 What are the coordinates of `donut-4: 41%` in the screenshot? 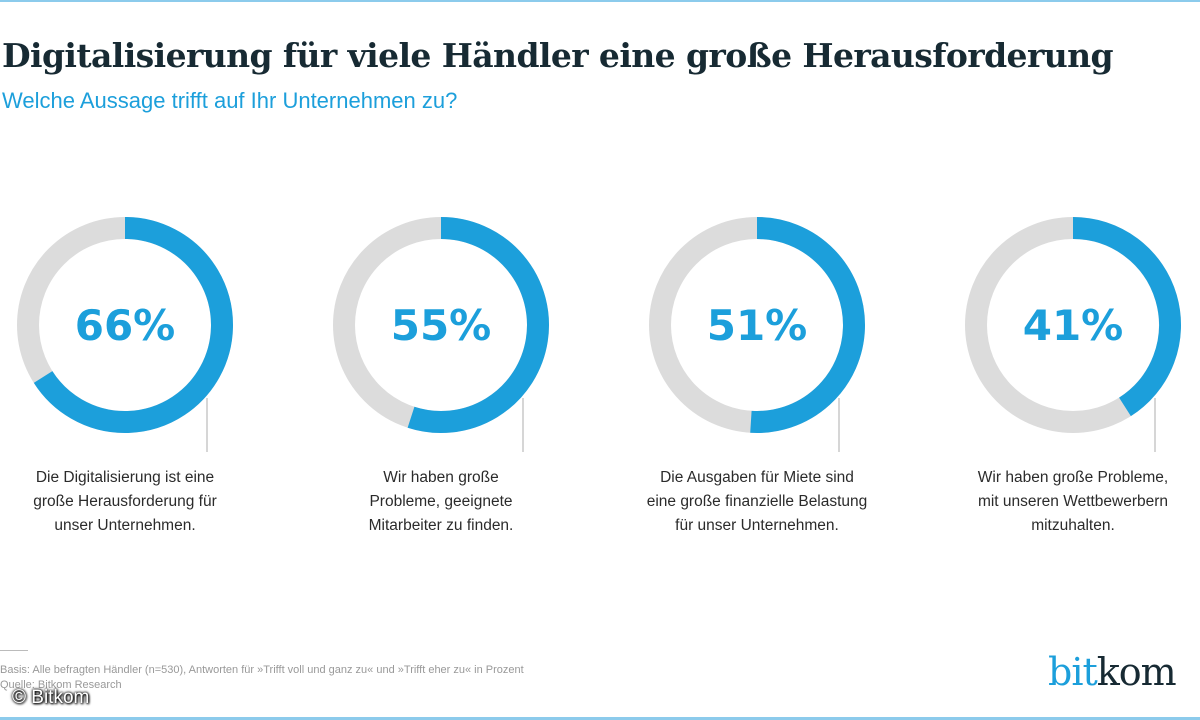 It's located at (1073, 334).